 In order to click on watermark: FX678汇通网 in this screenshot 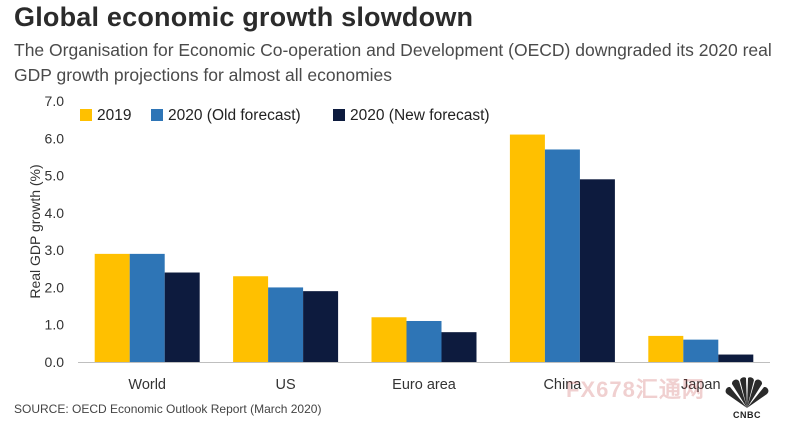, I will do `click(635, 389)`.